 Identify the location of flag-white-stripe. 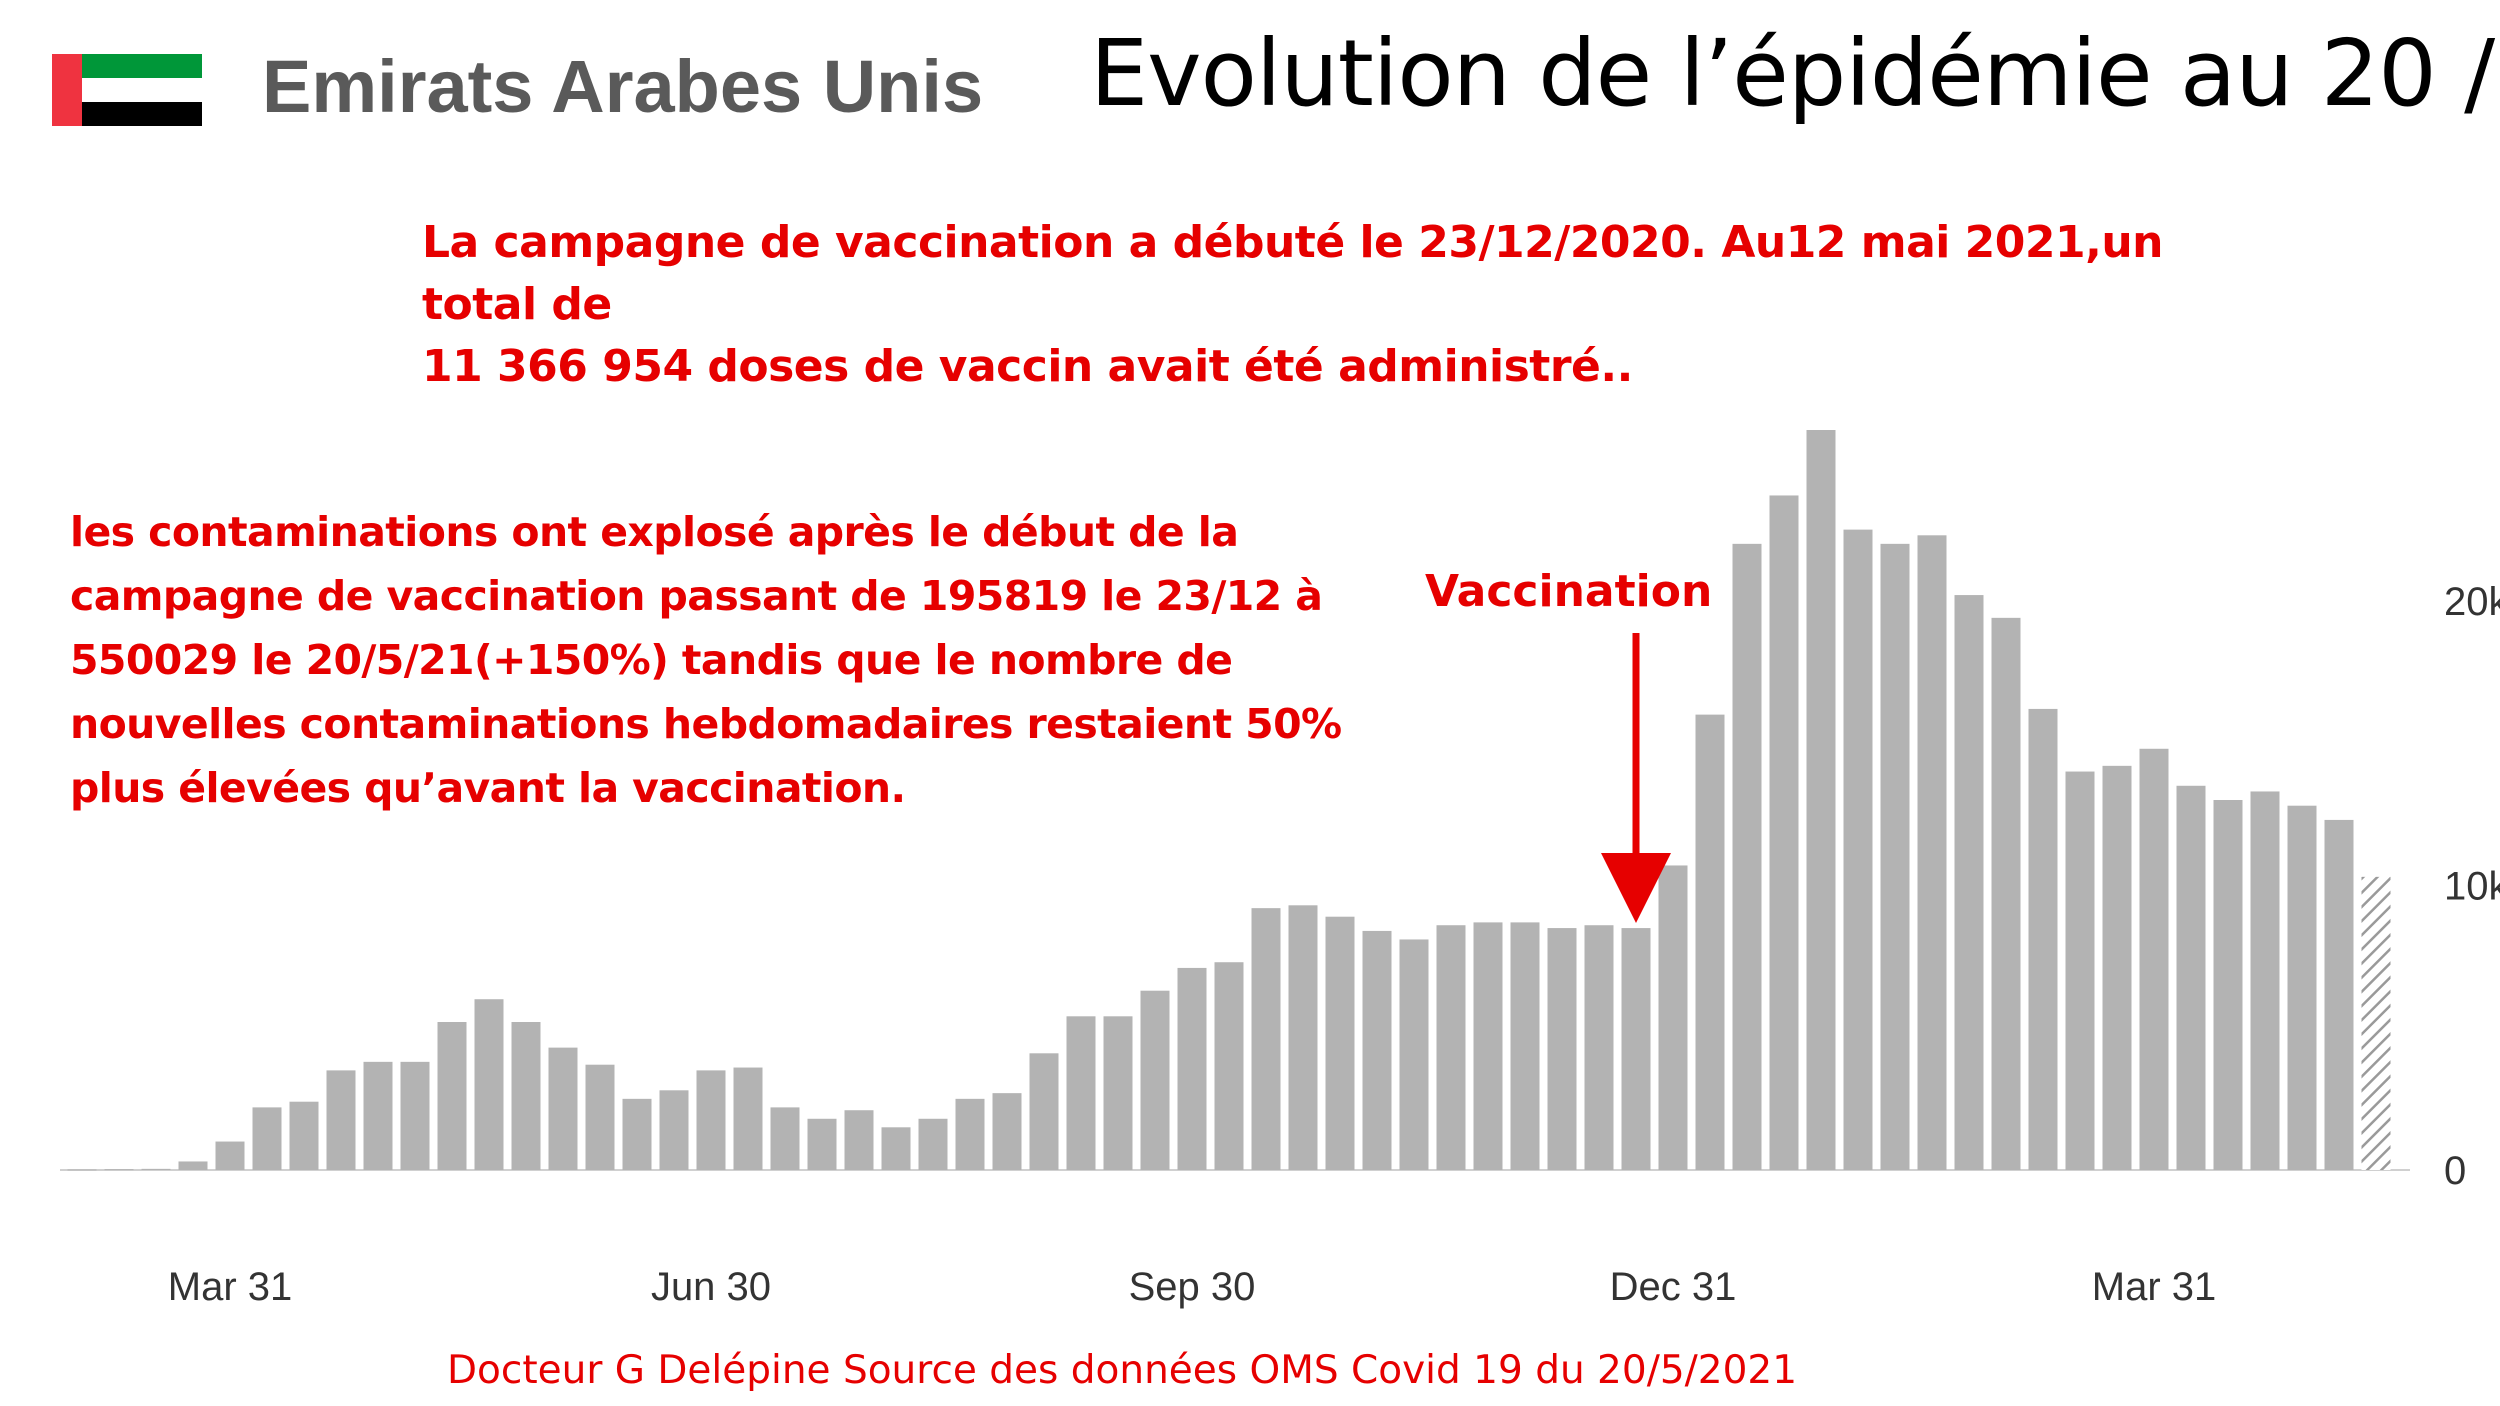
(142, 90).